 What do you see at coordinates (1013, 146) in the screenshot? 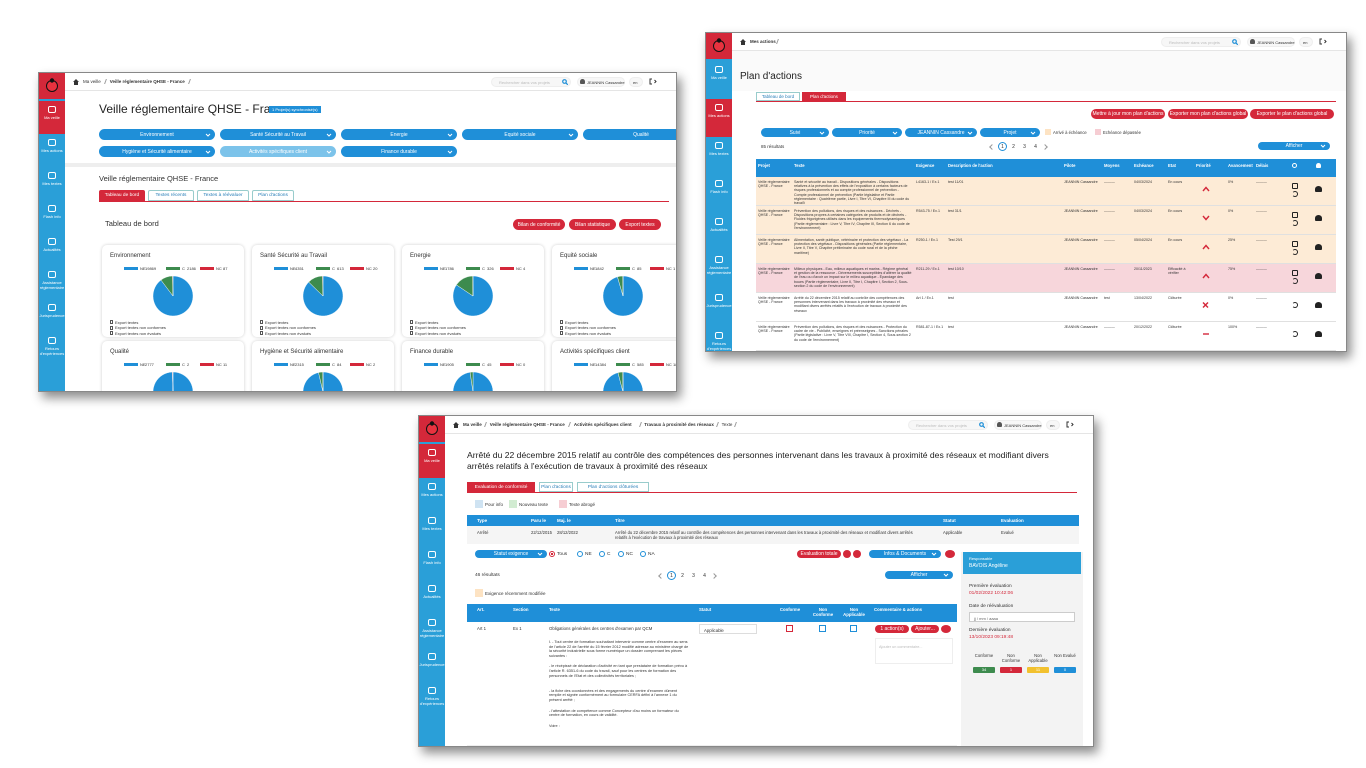
I see `page-number: 2` at bounding box center [1013, 146].